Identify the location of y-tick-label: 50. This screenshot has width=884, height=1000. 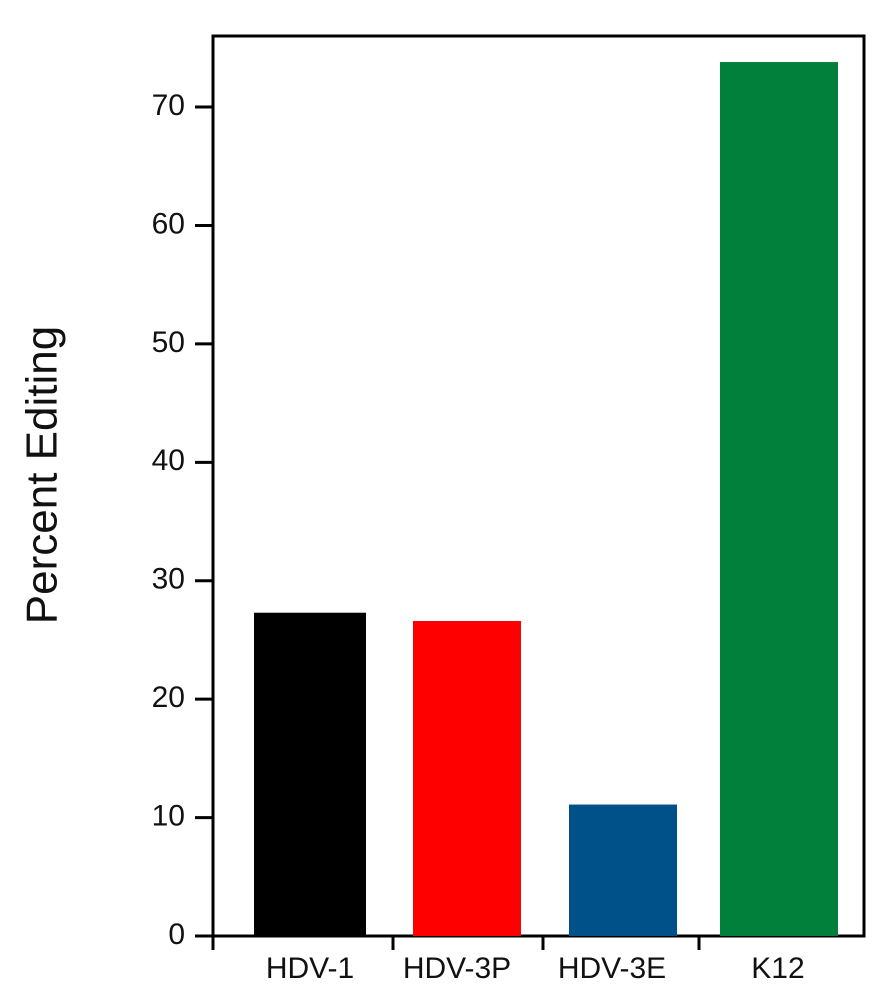
(168, 342).